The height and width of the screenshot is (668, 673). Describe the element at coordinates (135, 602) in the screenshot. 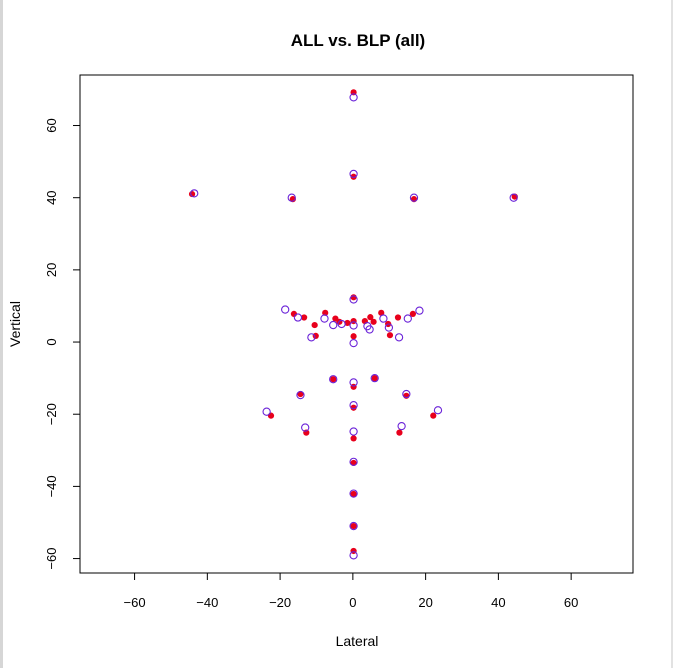

I see `x-tick-label: −60` at that location.